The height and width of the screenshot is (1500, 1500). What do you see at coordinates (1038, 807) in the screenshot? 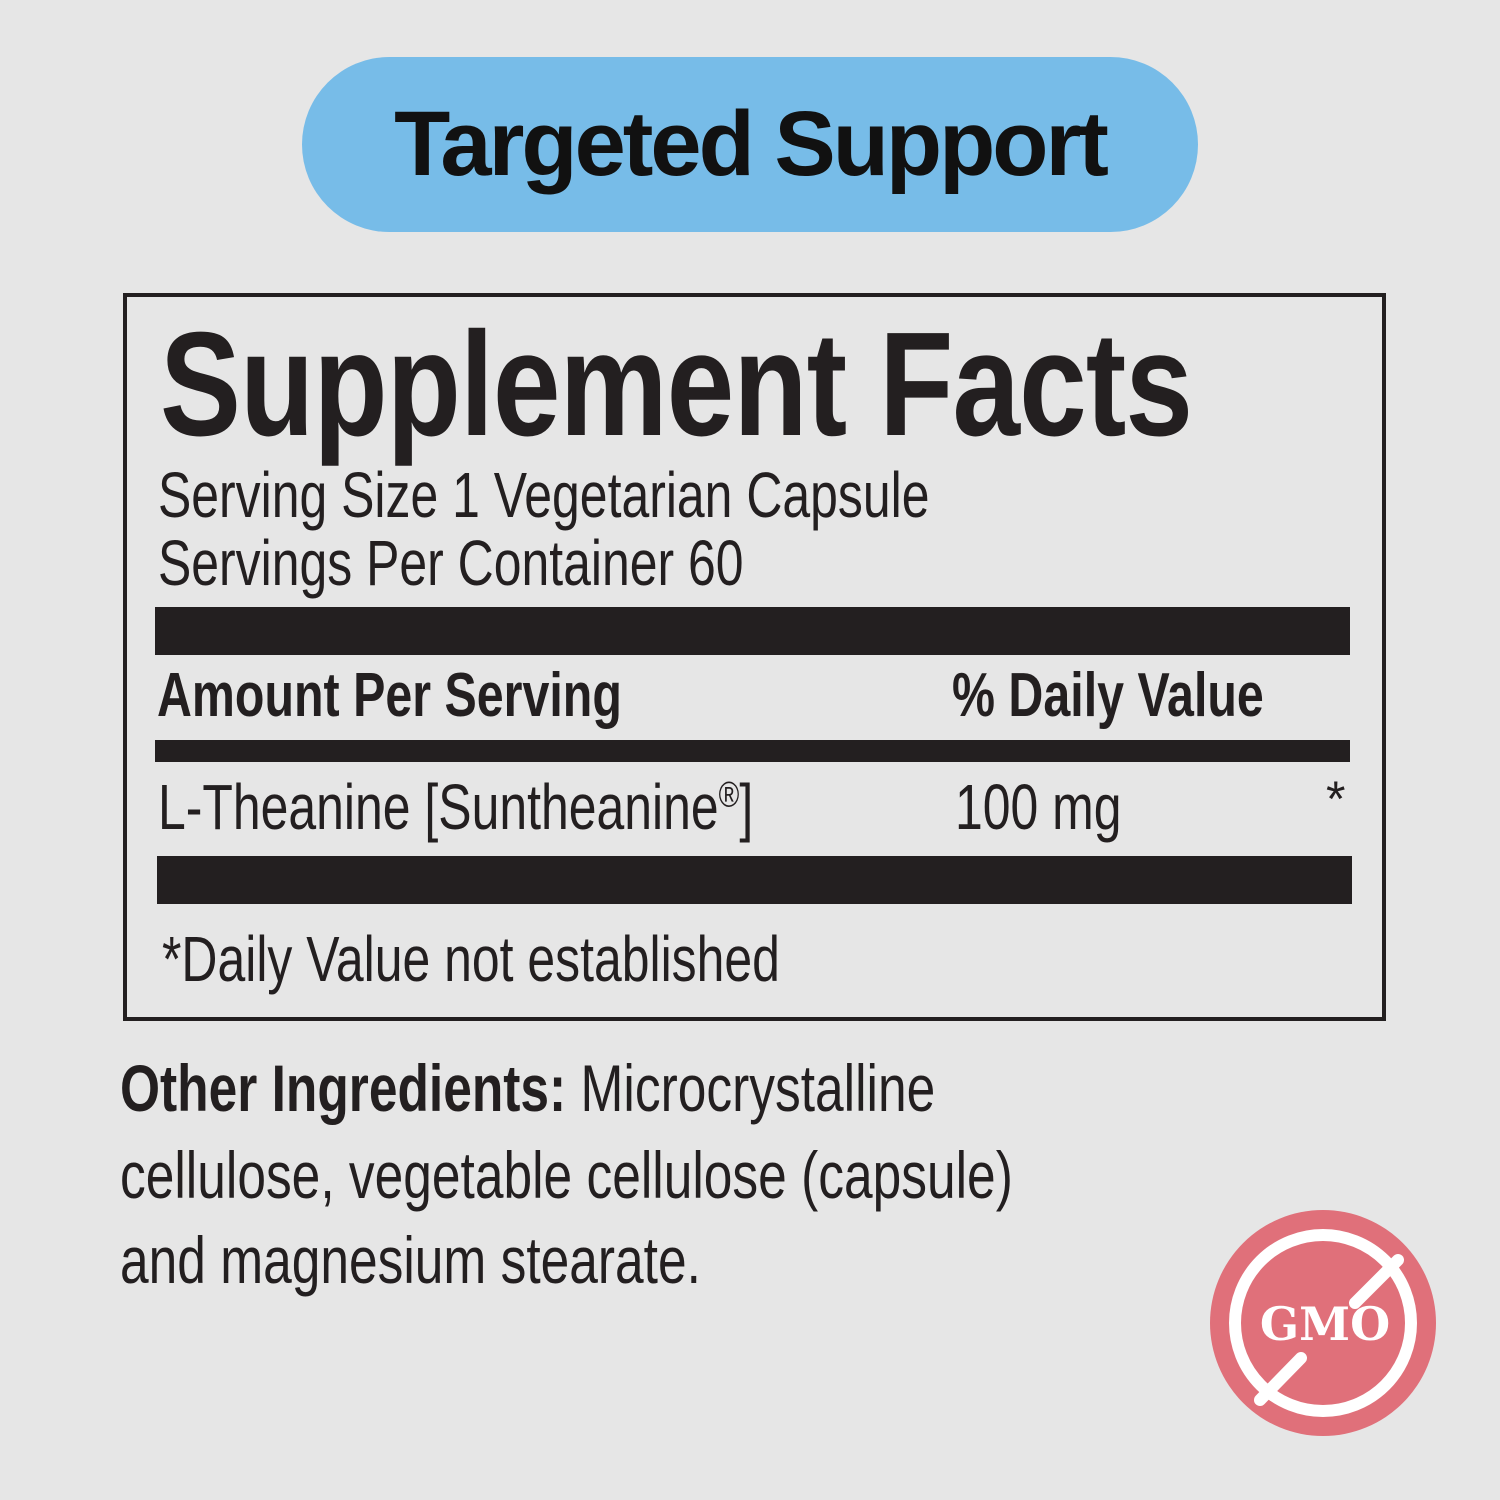
I see `ingredient-amount: 100 mg` at bounding box center [1038, 807].